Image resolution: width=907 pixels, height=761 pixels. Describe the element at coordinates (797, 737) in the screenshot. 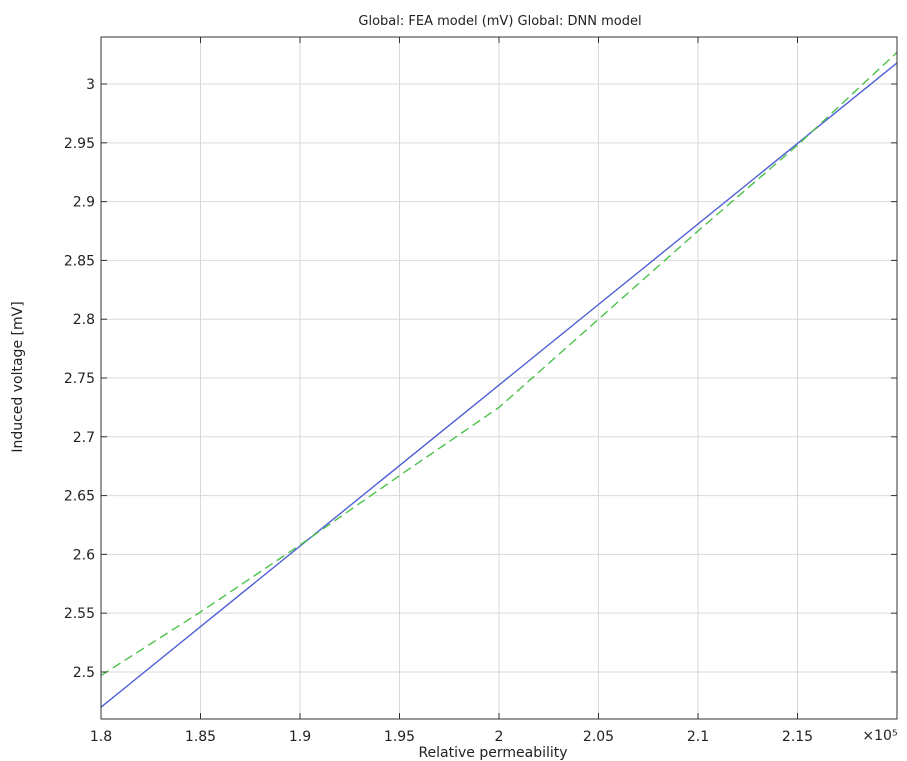

I see `x-tick-label: 2.15` at that location.